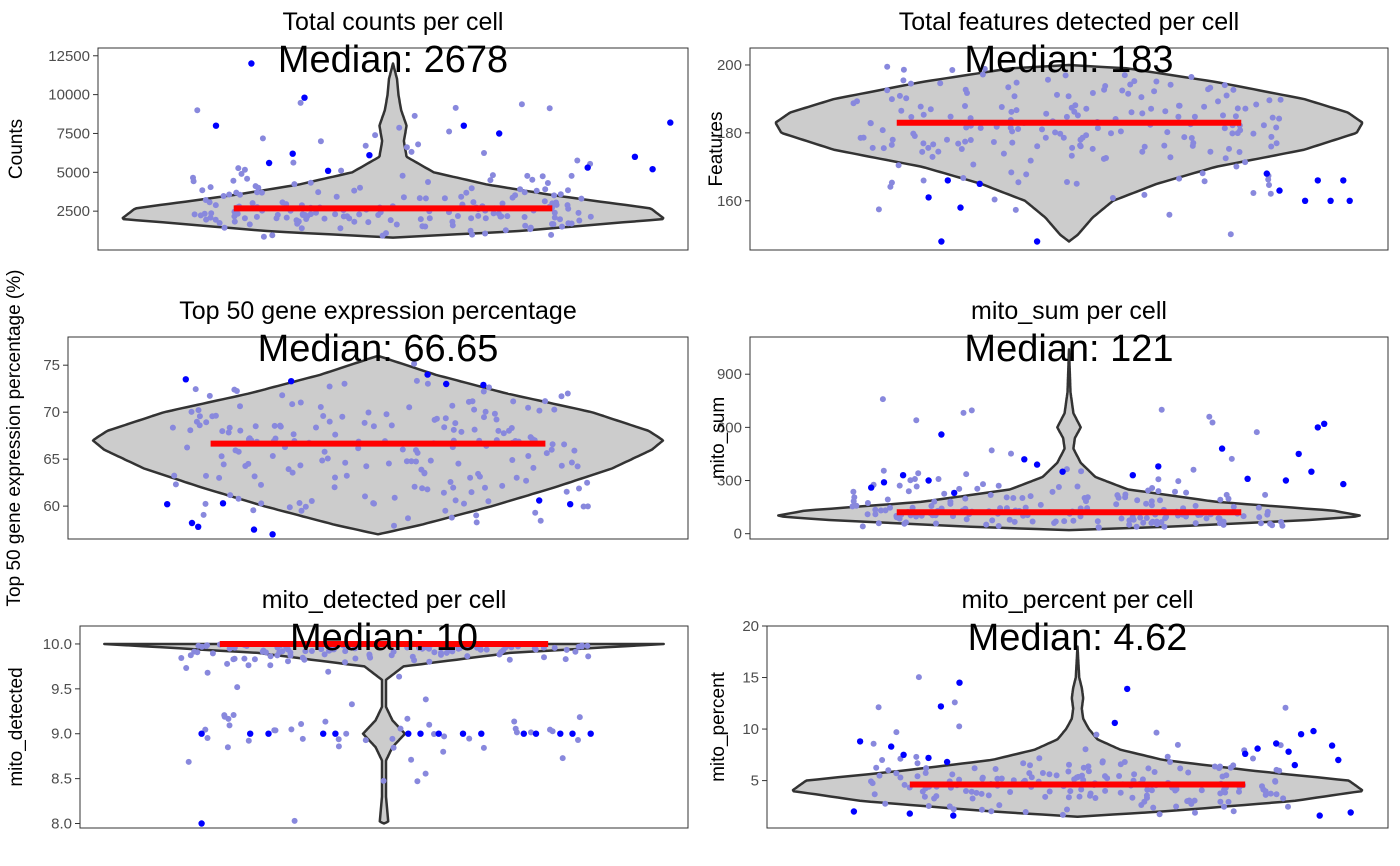 The image size is (1400, 866). Describe the element at coordinates (1069, 22) in the screenshot. I see `chart-title: Total features detected per cell` at that location.